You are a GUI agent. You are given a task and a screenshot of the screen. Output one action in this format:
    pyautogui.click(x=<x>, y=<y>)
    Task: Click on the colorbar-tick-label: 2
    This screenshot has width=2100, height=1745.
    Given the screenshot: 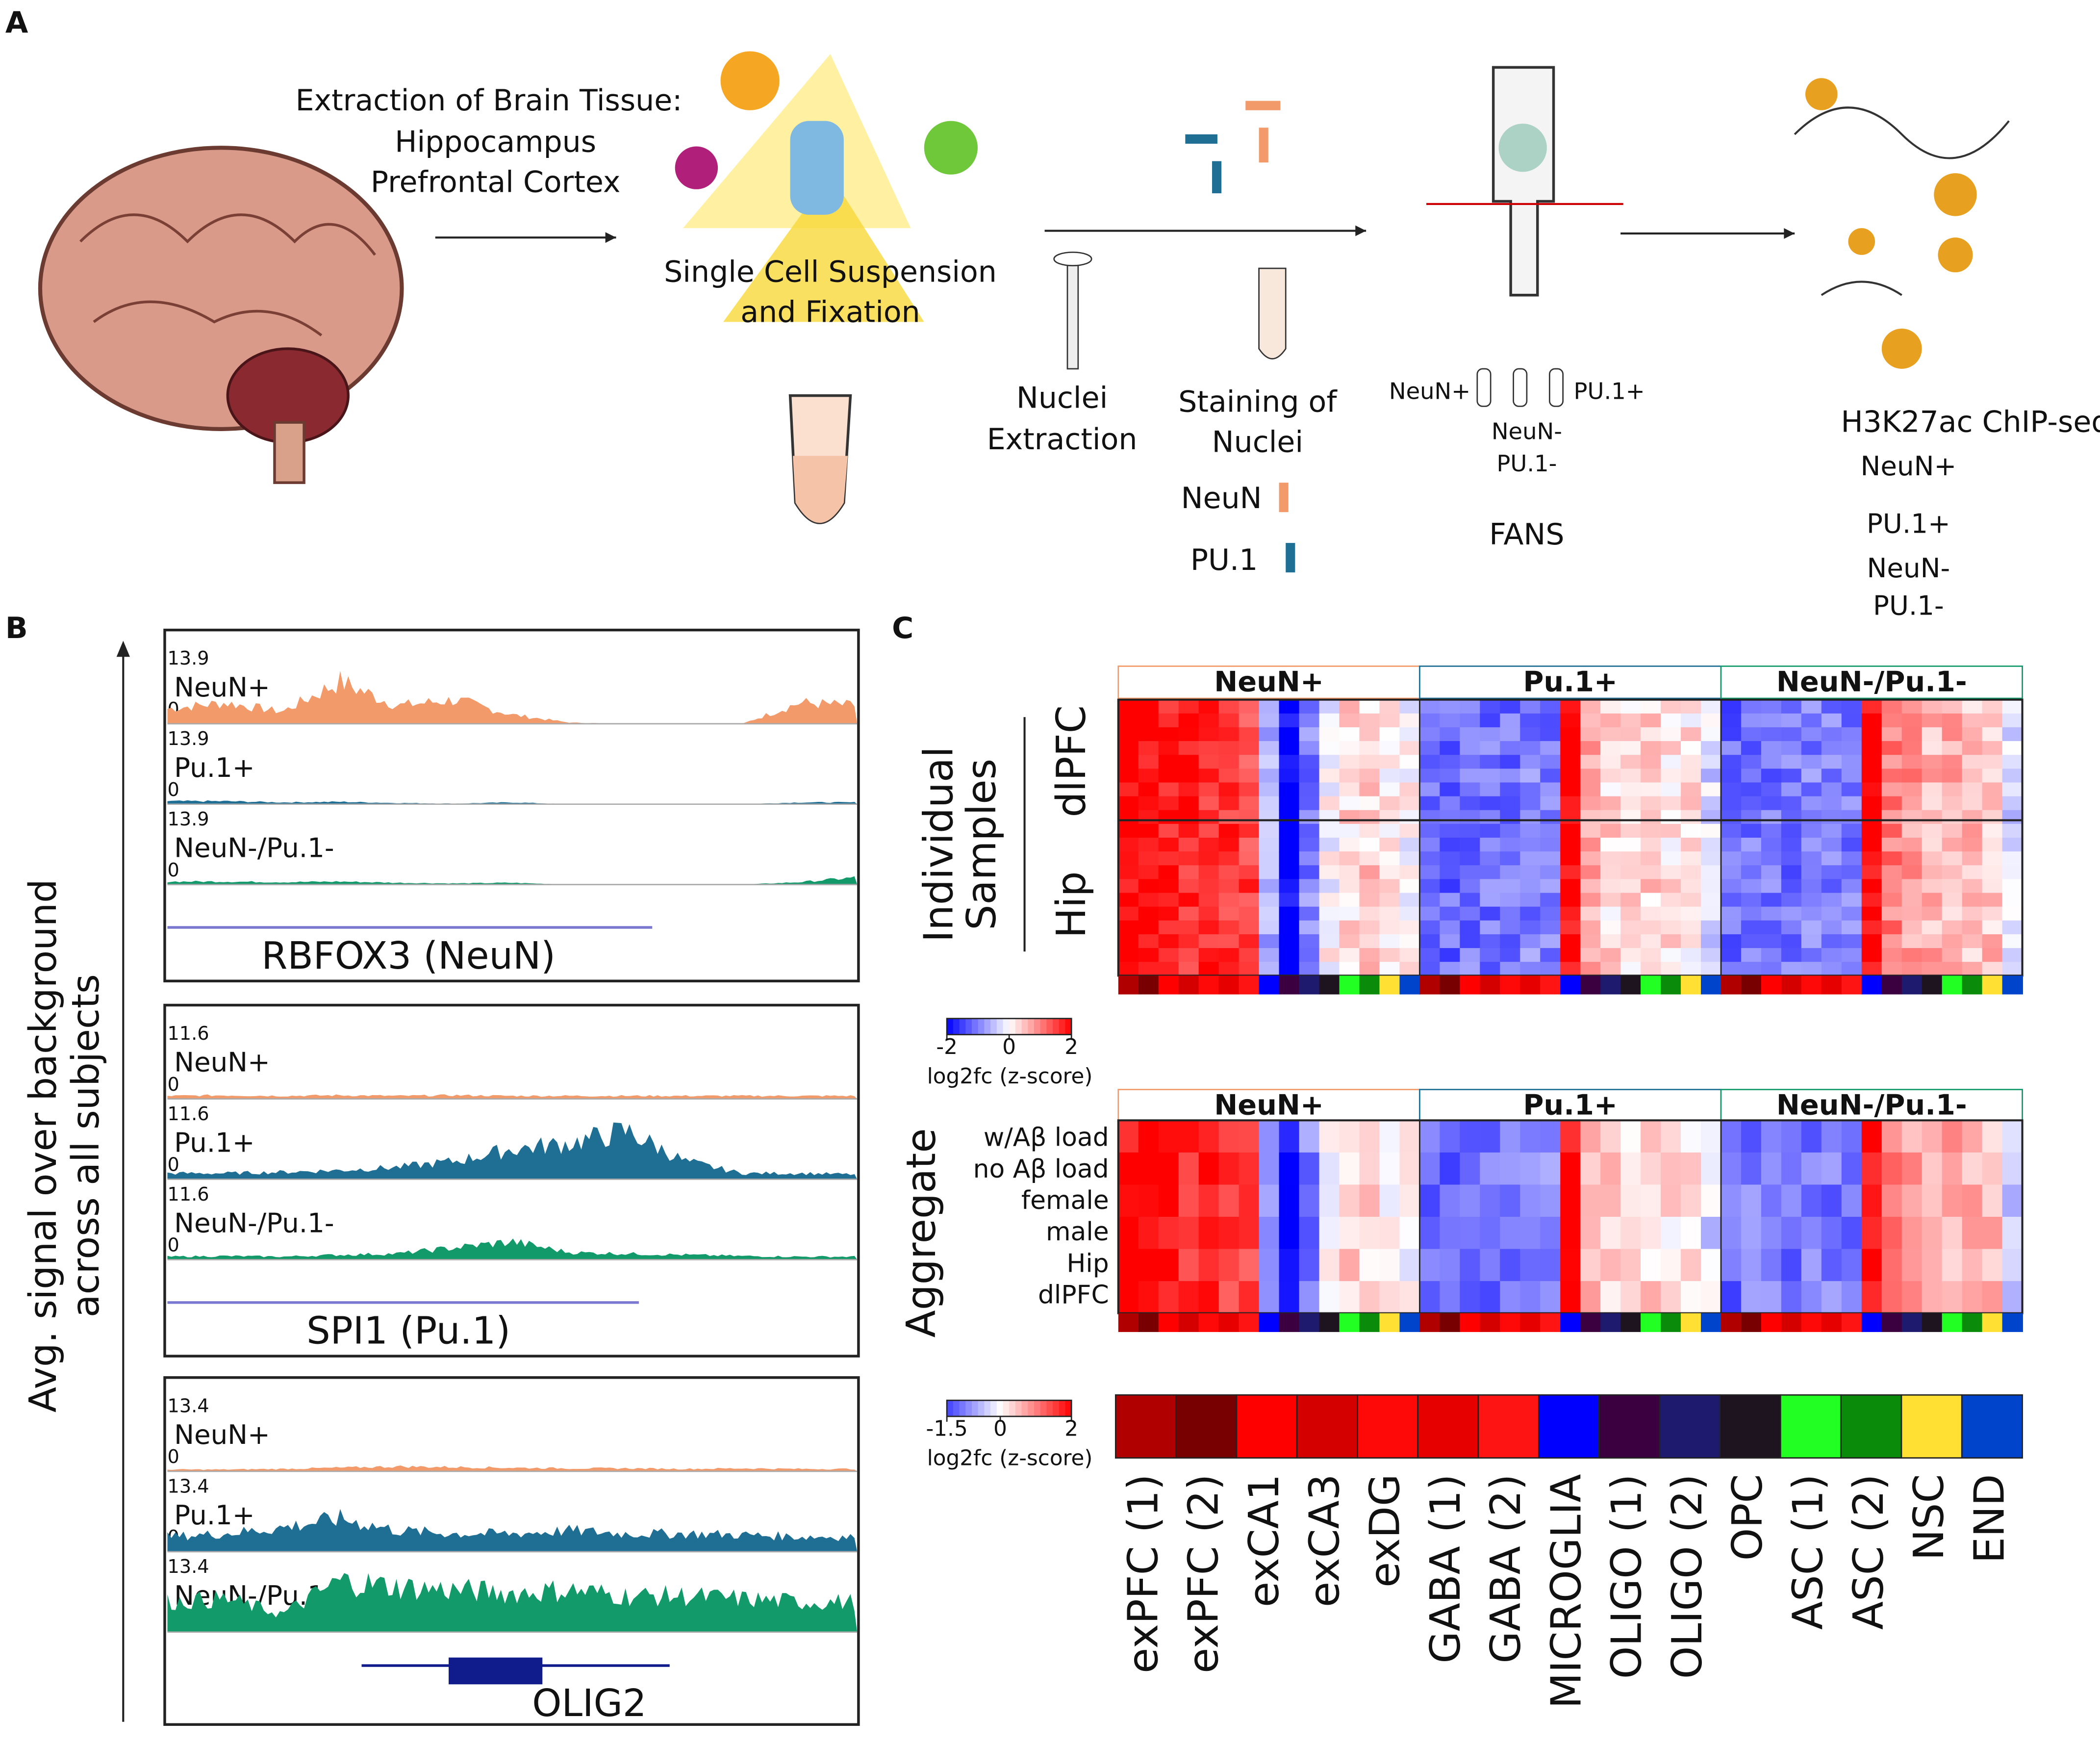 What is the action you would take?
    pyautogui.click(x=1071, y=1046)
    